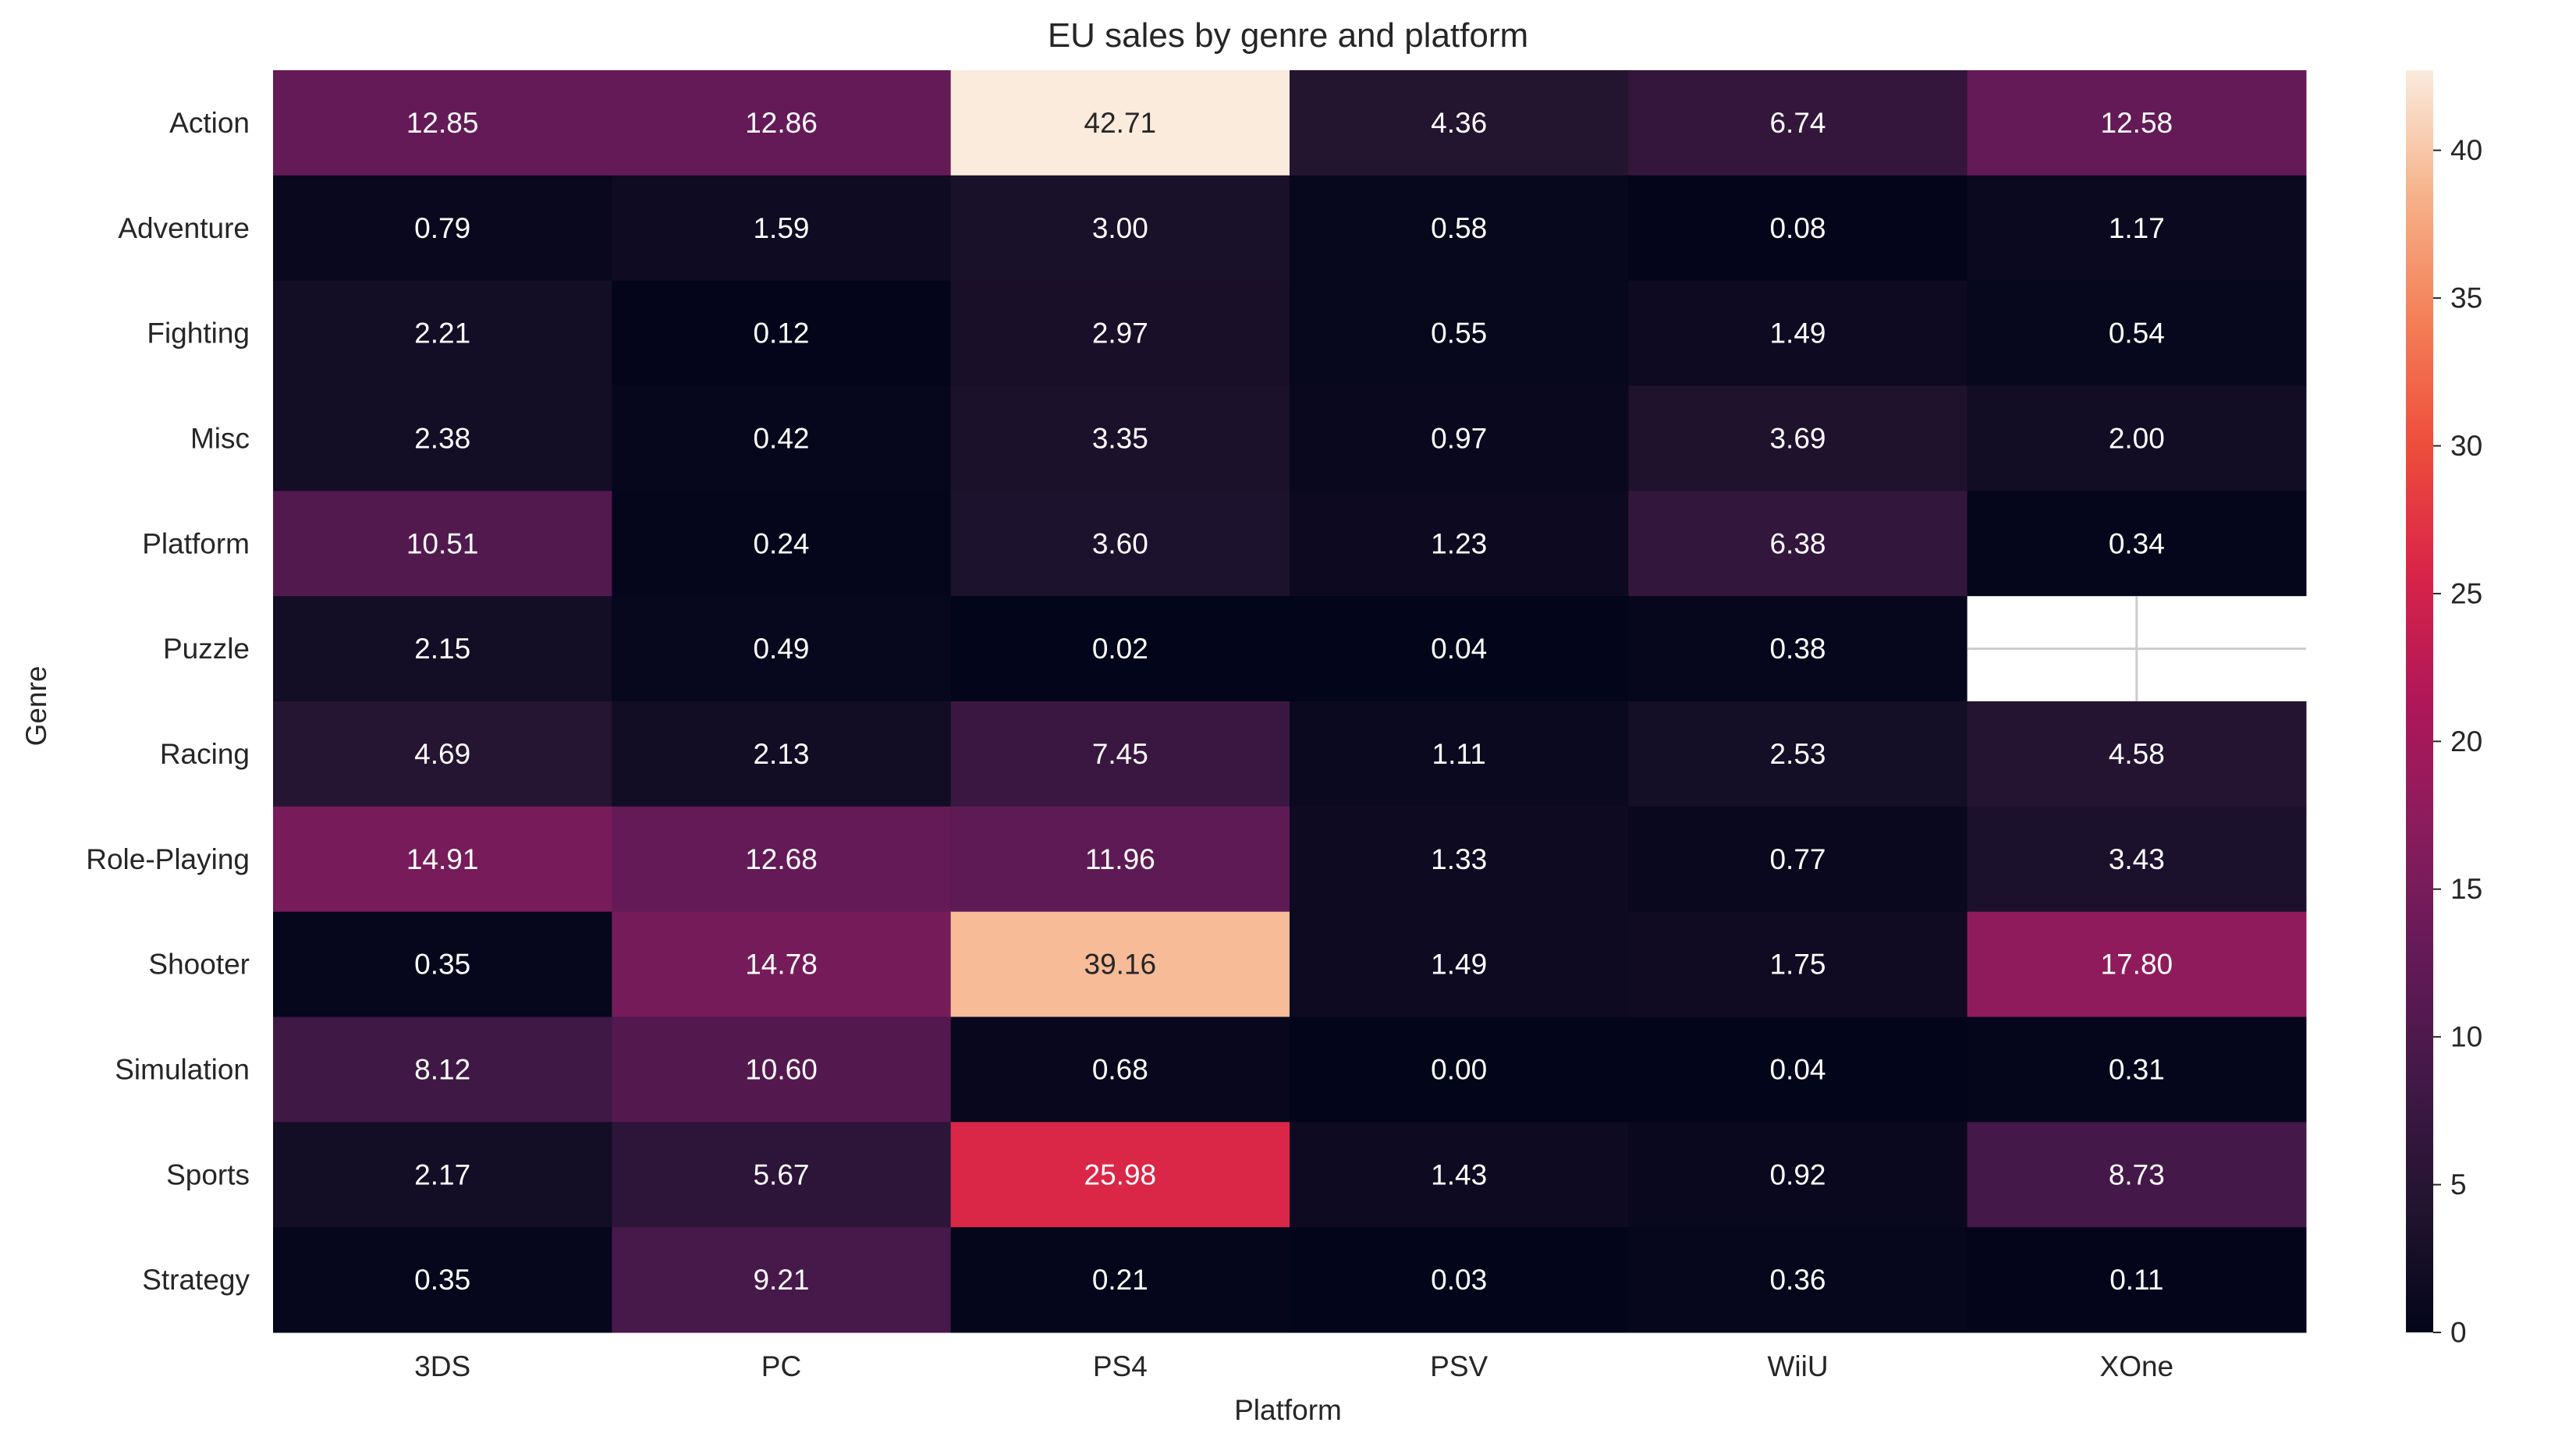 The image size is (2576, 1451). Describe the element at coordinates (1120, 228) in the screenshot. I see `cell-value-label: 3.00` at that location.